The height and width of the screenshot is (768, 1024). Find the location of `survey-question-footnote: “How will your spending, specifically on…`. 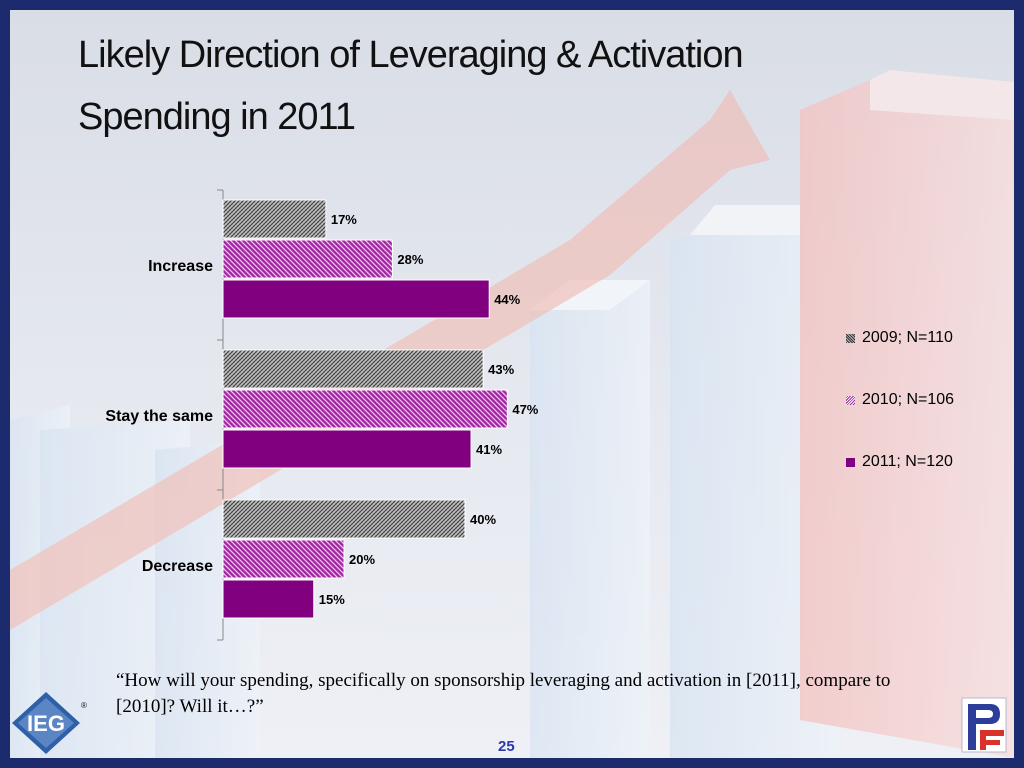

survey-question-footnote: “How will your spending, specifically on… is located at coordinates (503, 693).